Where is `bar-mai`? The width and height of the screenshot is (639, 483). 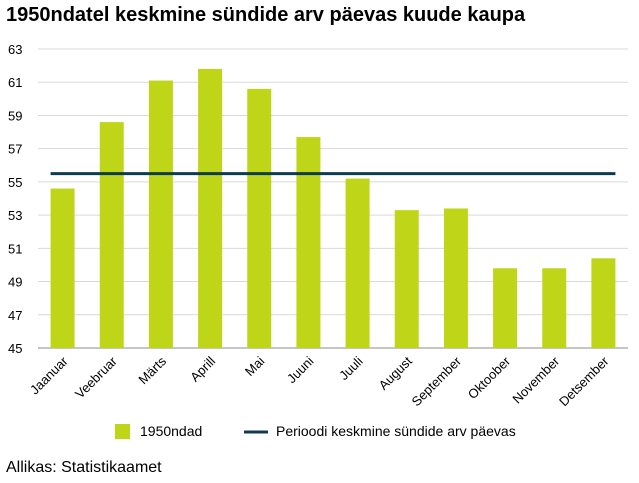 bar-mai is located at coordinates (259, 218).